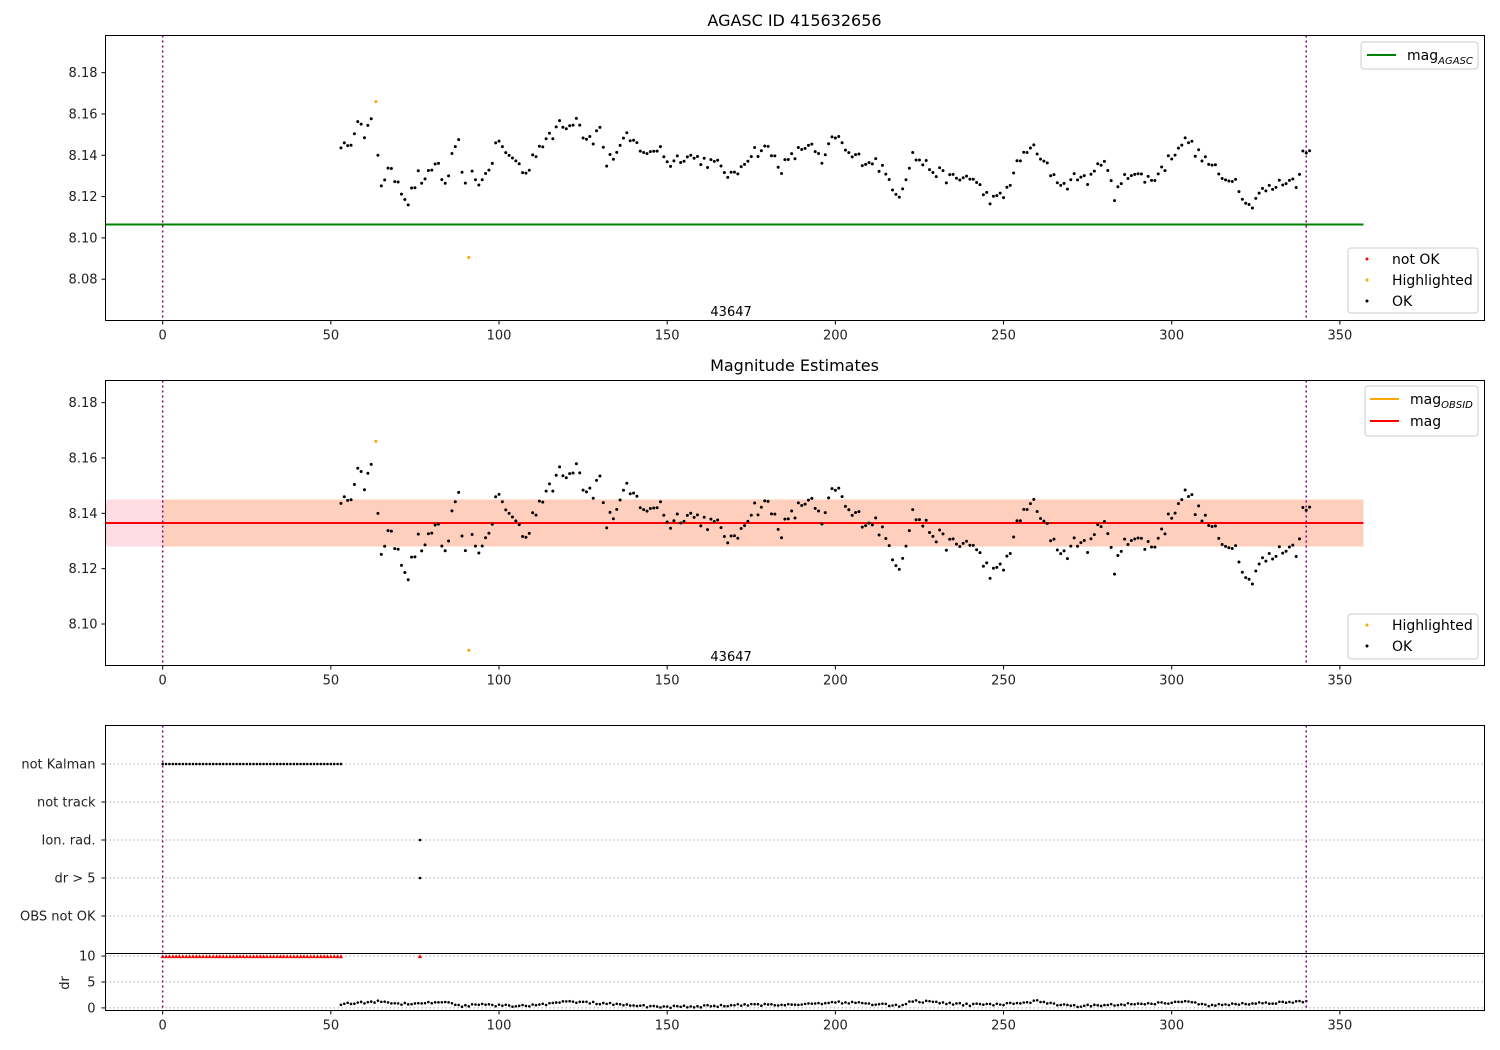 Image resolution: width=1500 pixels, height=1050 pixels. Describe the element at coordinates (499, 1026) in the screenshot. I see `x-tick-label: 100` at that location.